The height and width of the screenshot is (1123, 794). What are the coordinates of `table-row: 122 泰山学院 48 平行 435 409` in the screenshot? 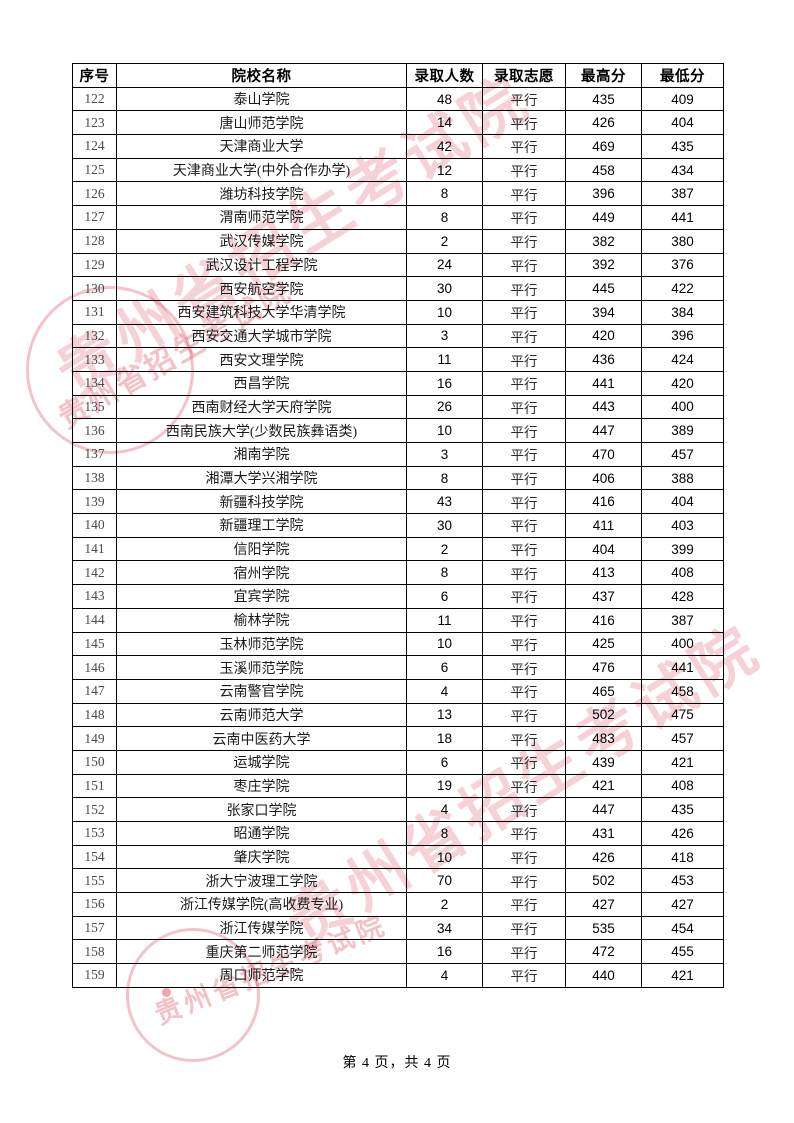 It's located at (398, 99).